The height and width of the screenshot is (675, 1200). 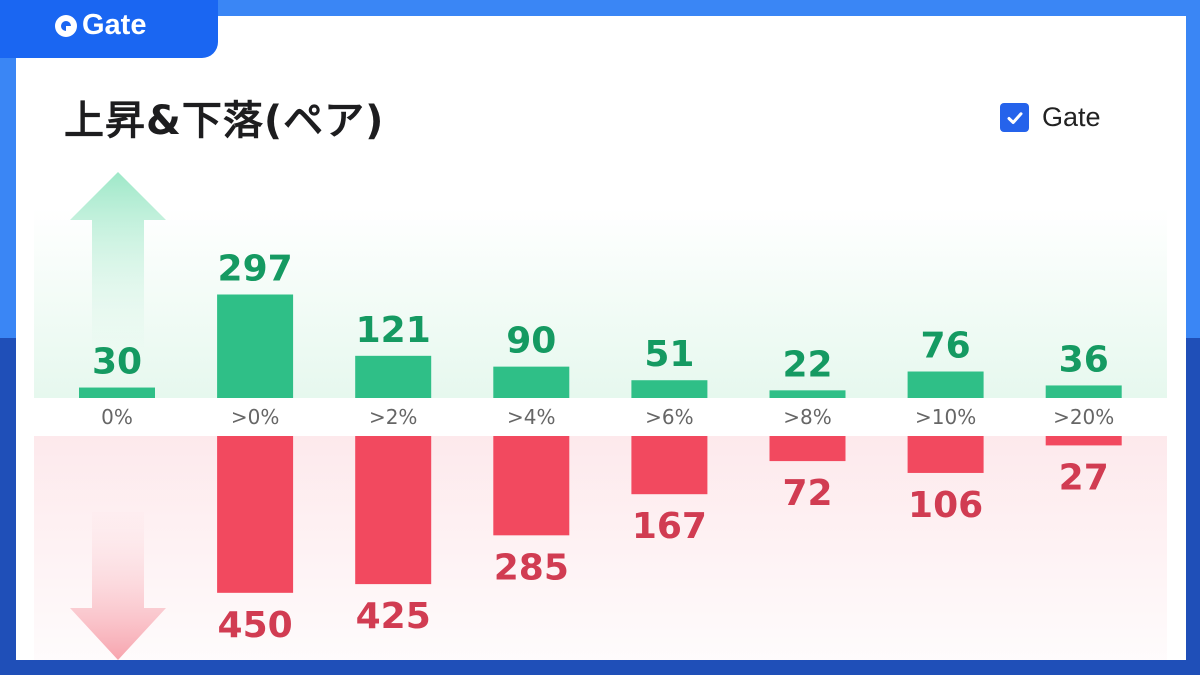 What do you see at coordinates (117, 417) in the screenshot?
I see `x-tick-label: 0%` at bounding box center [117, 417].